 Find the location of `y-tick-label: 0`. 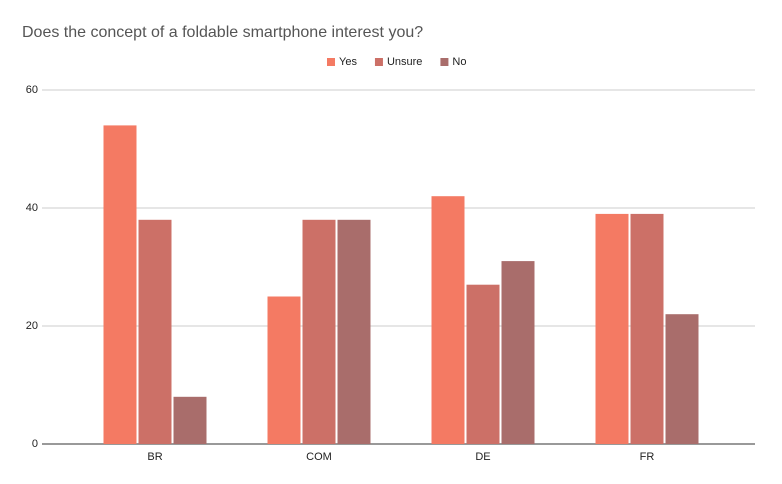

y-tick-label: 0 is located at coordinates (35, 444).